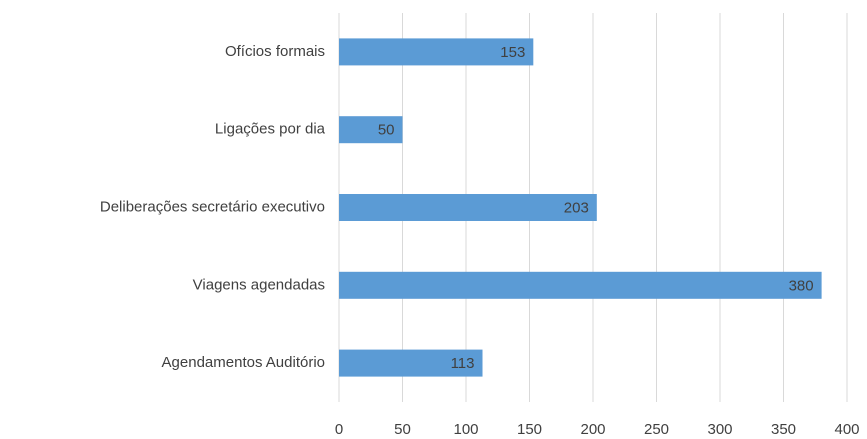 The image size is (867, 439). Describe the element at coordinates (463, 363) in the screenshot. I see `data-label: 113` at that location.